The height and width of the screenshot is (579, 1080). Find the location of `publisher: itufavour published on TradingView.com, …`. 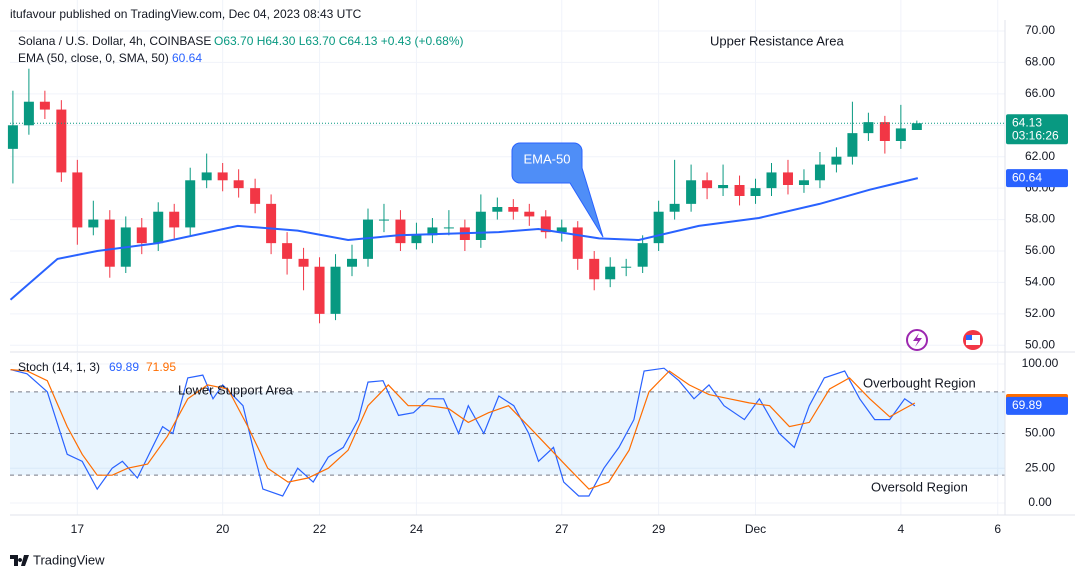

publisher: itufavour published on TradingView.com, … is located at coordinates (186, 14).